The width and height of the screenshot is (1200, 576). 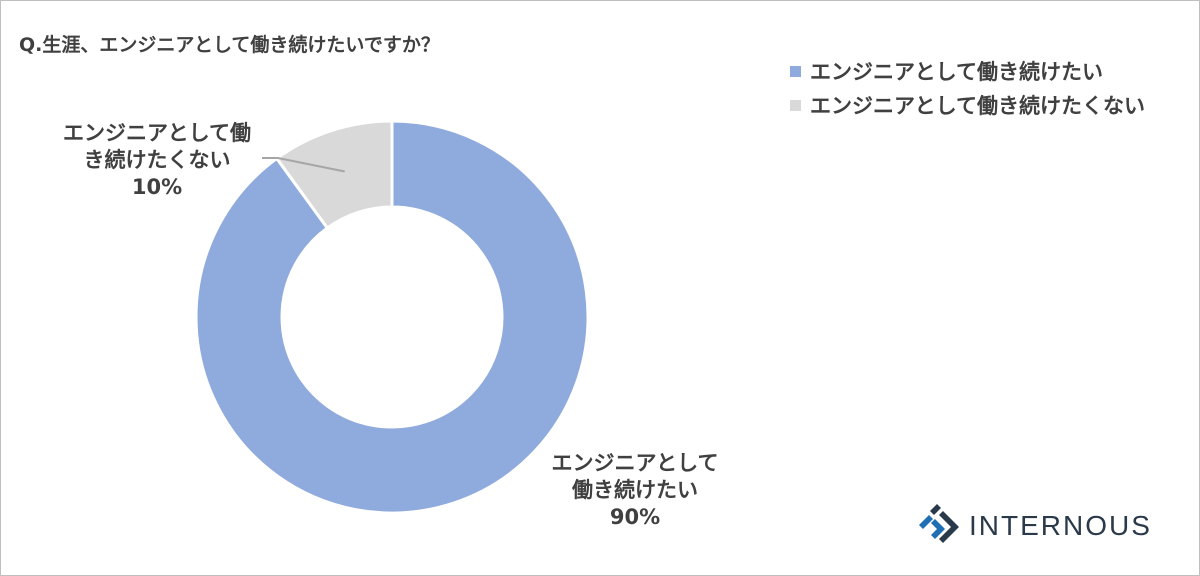 I want to click on slice-not-continue, so click(x=334, y=175).